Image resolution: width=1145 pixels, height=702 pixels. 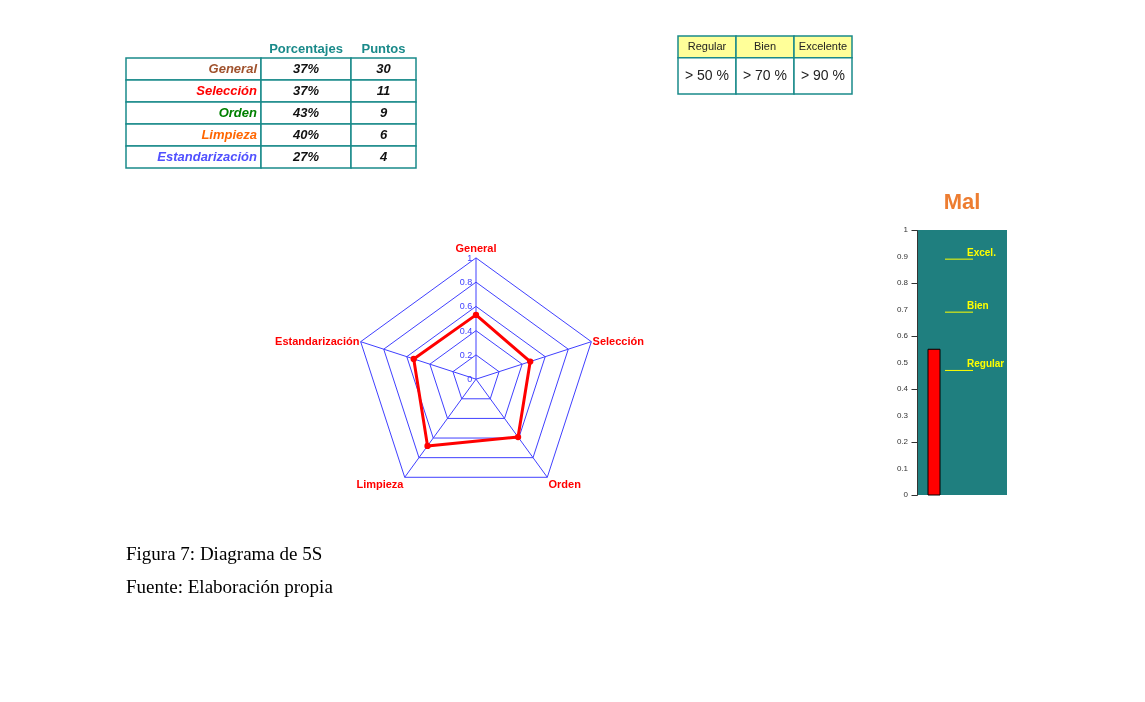 What do you see at coordinates (227, 90) in the screenshot?
I see `category-label: Selección` at bounding box center [227, 90].